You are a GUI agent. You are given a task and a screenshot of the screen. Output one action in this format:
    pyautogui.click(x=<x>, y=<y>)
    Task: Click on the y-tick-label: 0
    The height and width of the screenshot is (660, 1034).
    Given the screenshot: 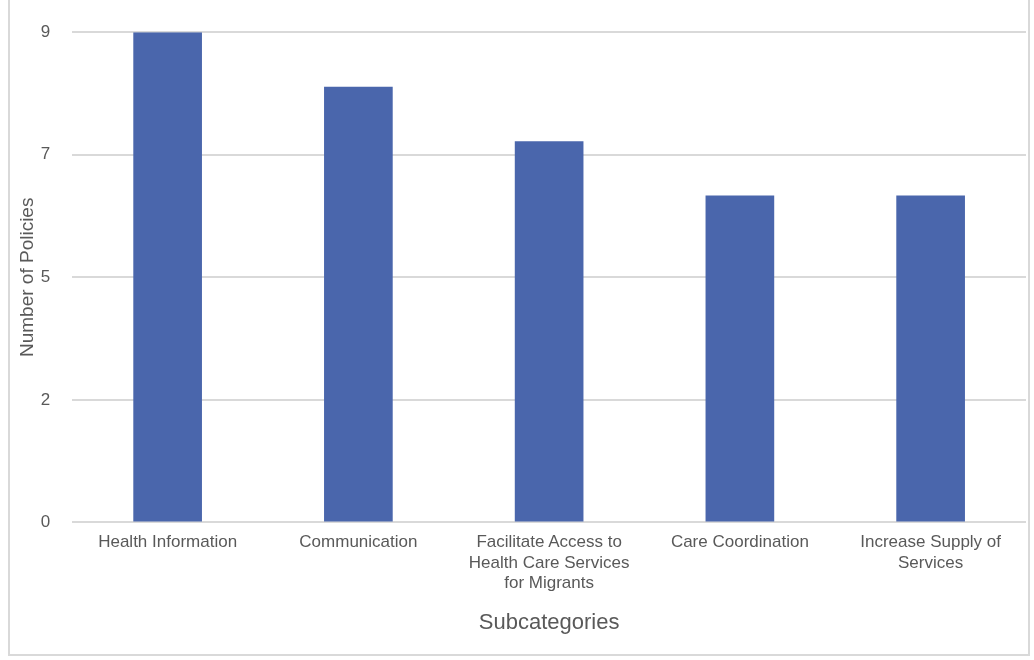 What is the action you would take?
    pyautogui.click(x=45, y=522)
    